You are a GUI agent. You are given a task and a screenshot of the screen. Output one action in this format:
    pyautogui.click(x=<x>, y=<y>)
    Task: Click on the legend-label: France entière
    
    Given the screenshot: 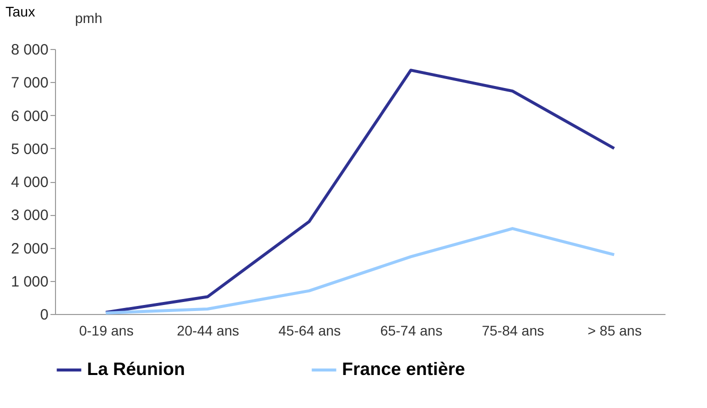 What is the action you would take?
    pyautogui.click(x=404, y=369)
    